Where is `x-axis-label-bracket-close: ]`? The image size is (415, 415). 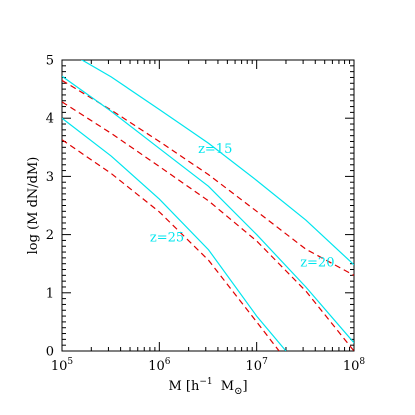 x-axis-label-bracket-close: ] is located at coordinates (244, 386).